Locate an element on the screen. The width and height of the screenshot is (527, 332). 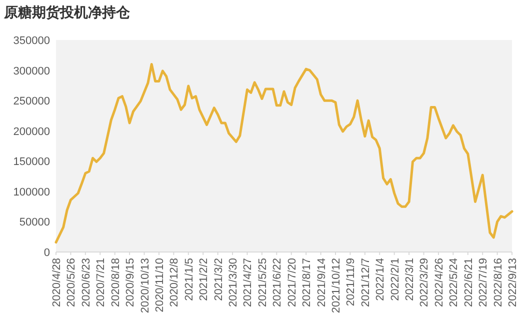
y-tick-label: 300000 is located at coordinates (31, 71).